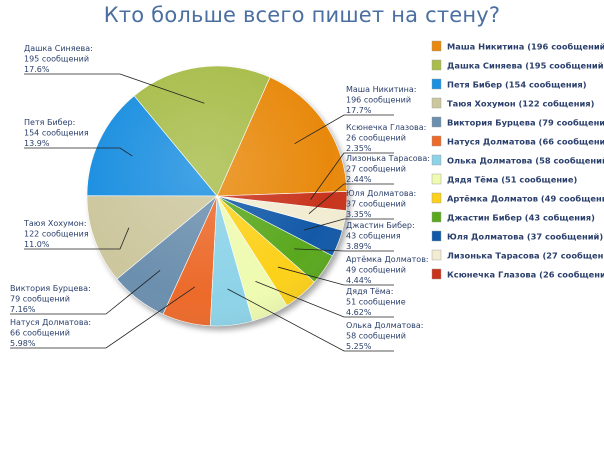 This screenshot has height=453, width=604. Describe the element at coordinates (376, 138) in the screenshot. I see `callout-line-text: 26 сообщений` at that location.